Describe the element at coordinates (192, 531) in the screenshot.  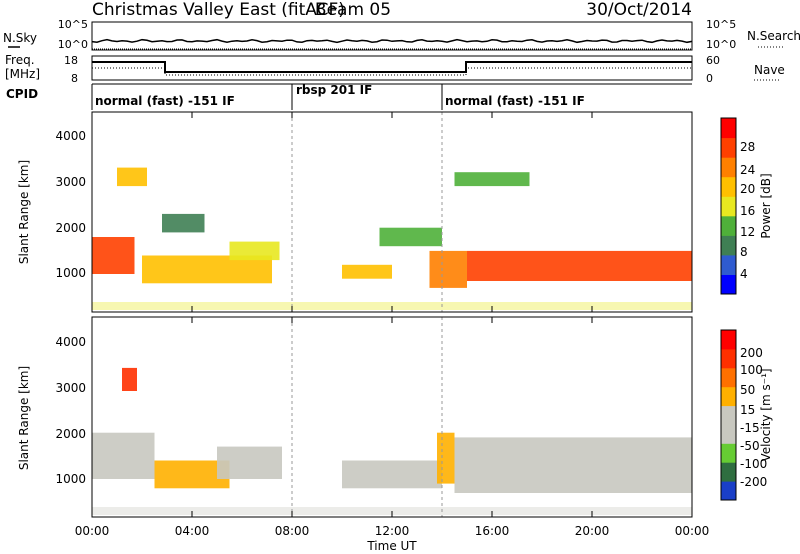
I see `xtick-0400: 04:00` at that location.